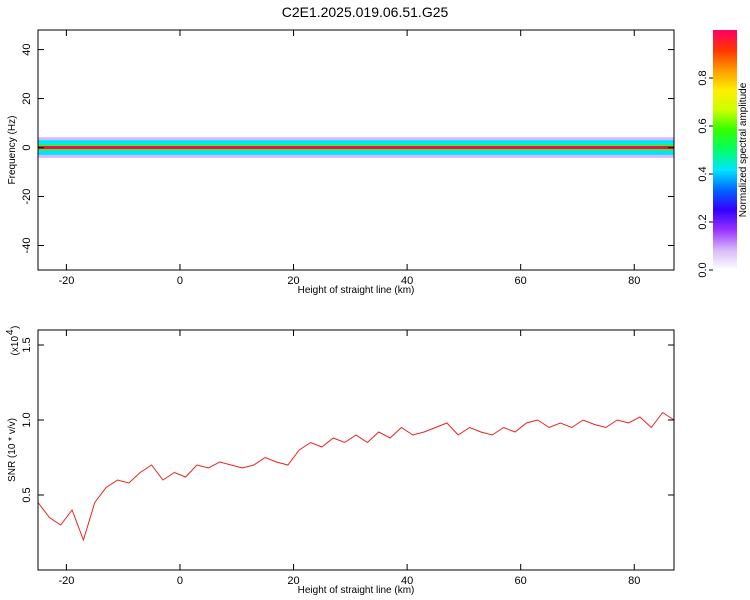  Describe the element at coordinates (15, 327) in the screenshot. I see `snr-scale-close: )` at that location.